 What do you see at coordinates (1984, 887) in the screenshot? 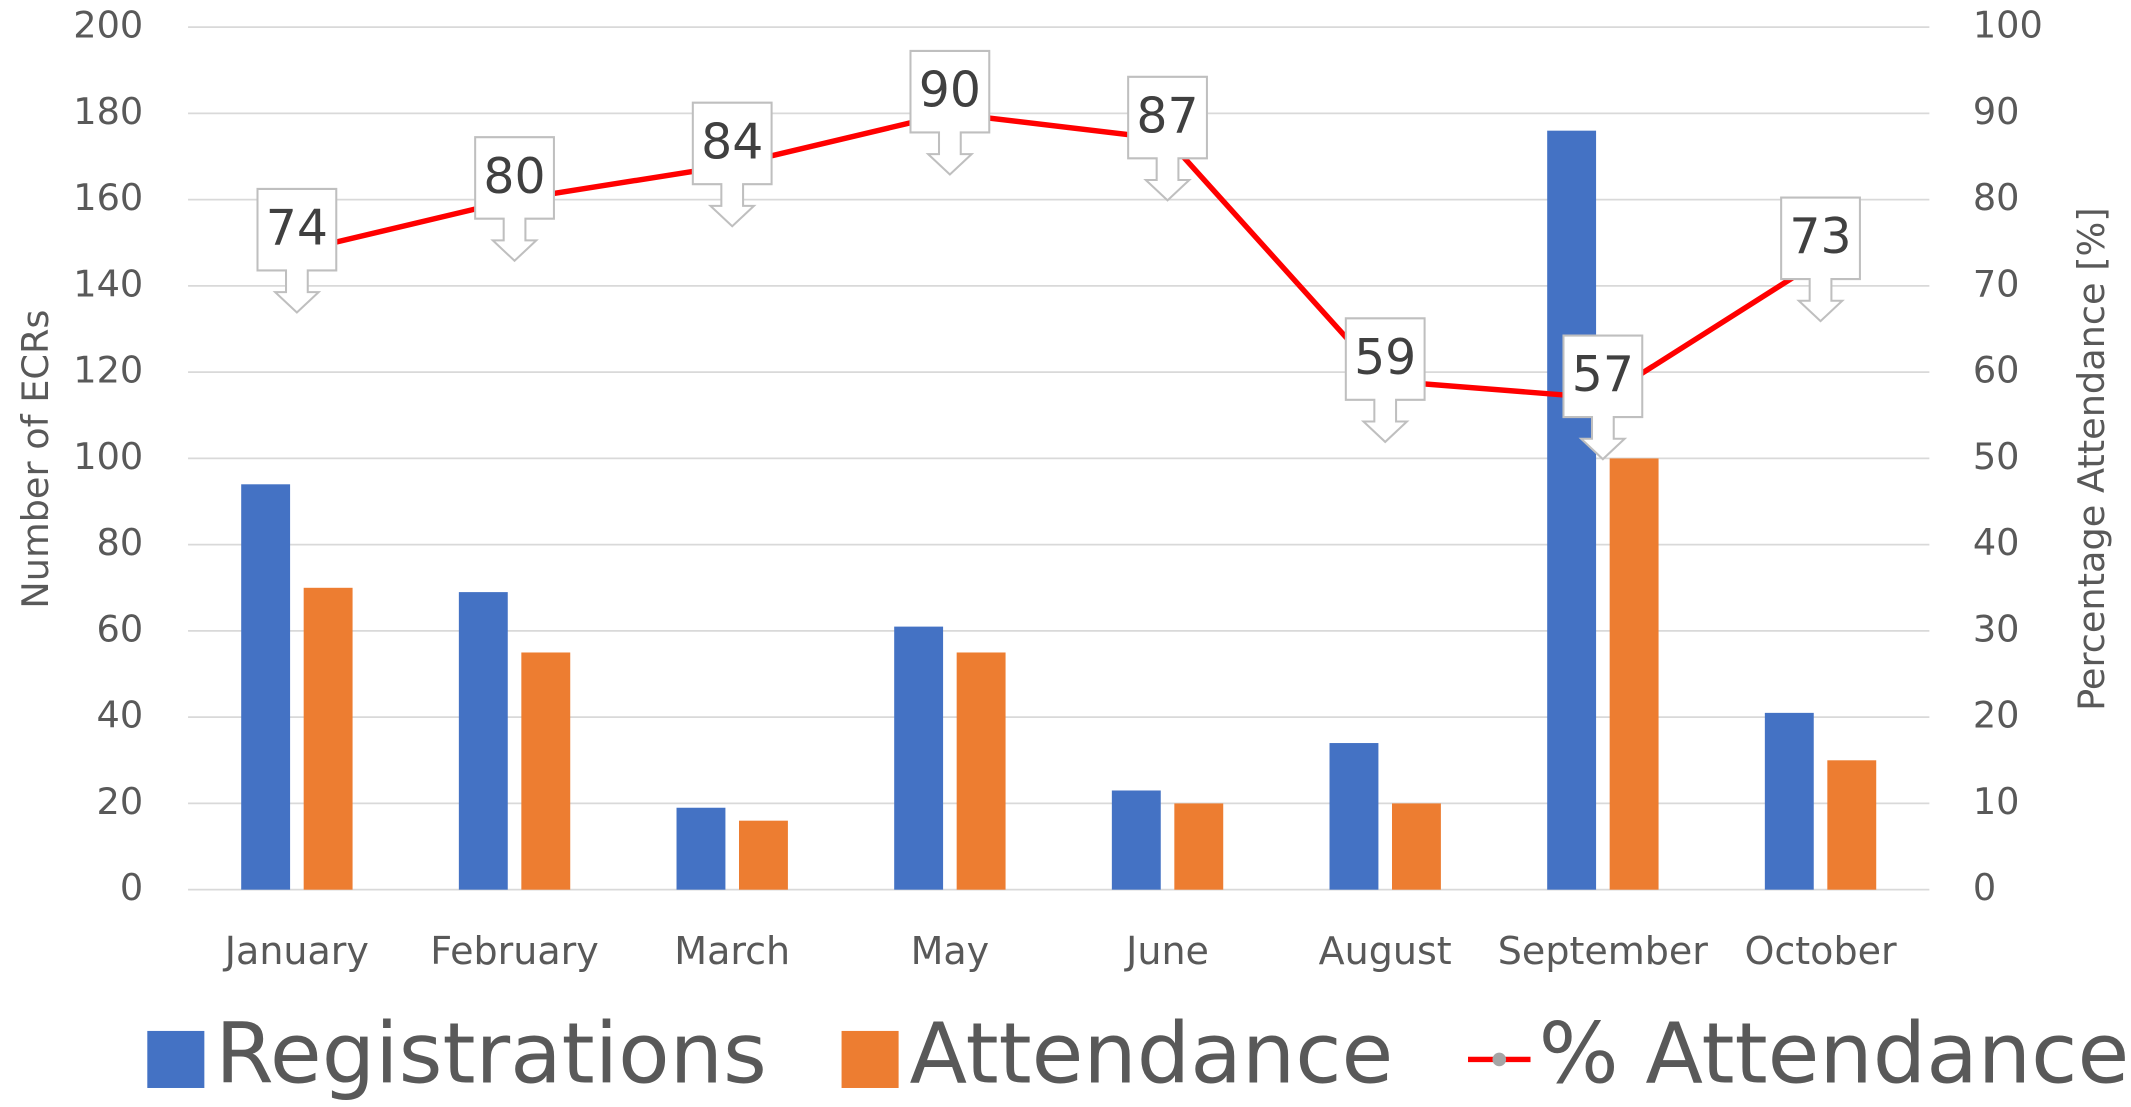
I see `y2-tick-label: 0` at bounding box center [1984, 887].